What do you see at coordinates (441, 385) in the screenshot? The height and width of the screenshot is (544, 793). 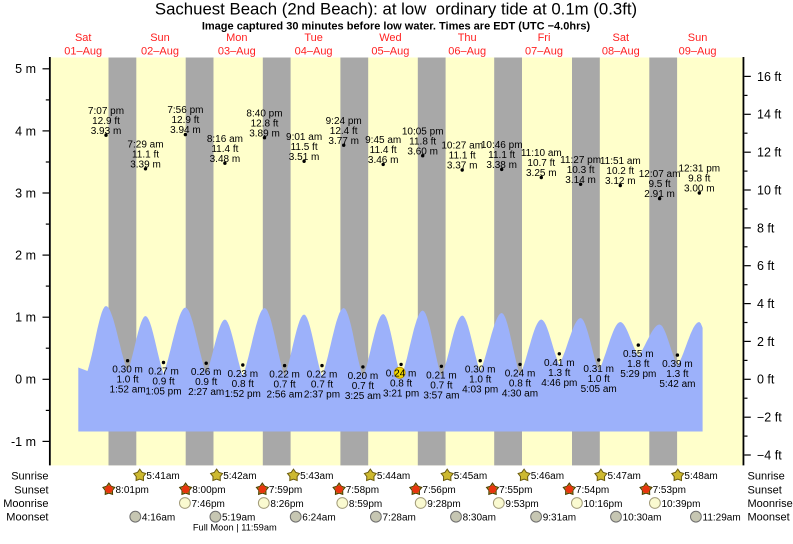 I see `svg-text: 0.7 ft` at bounding box center [441, 385].